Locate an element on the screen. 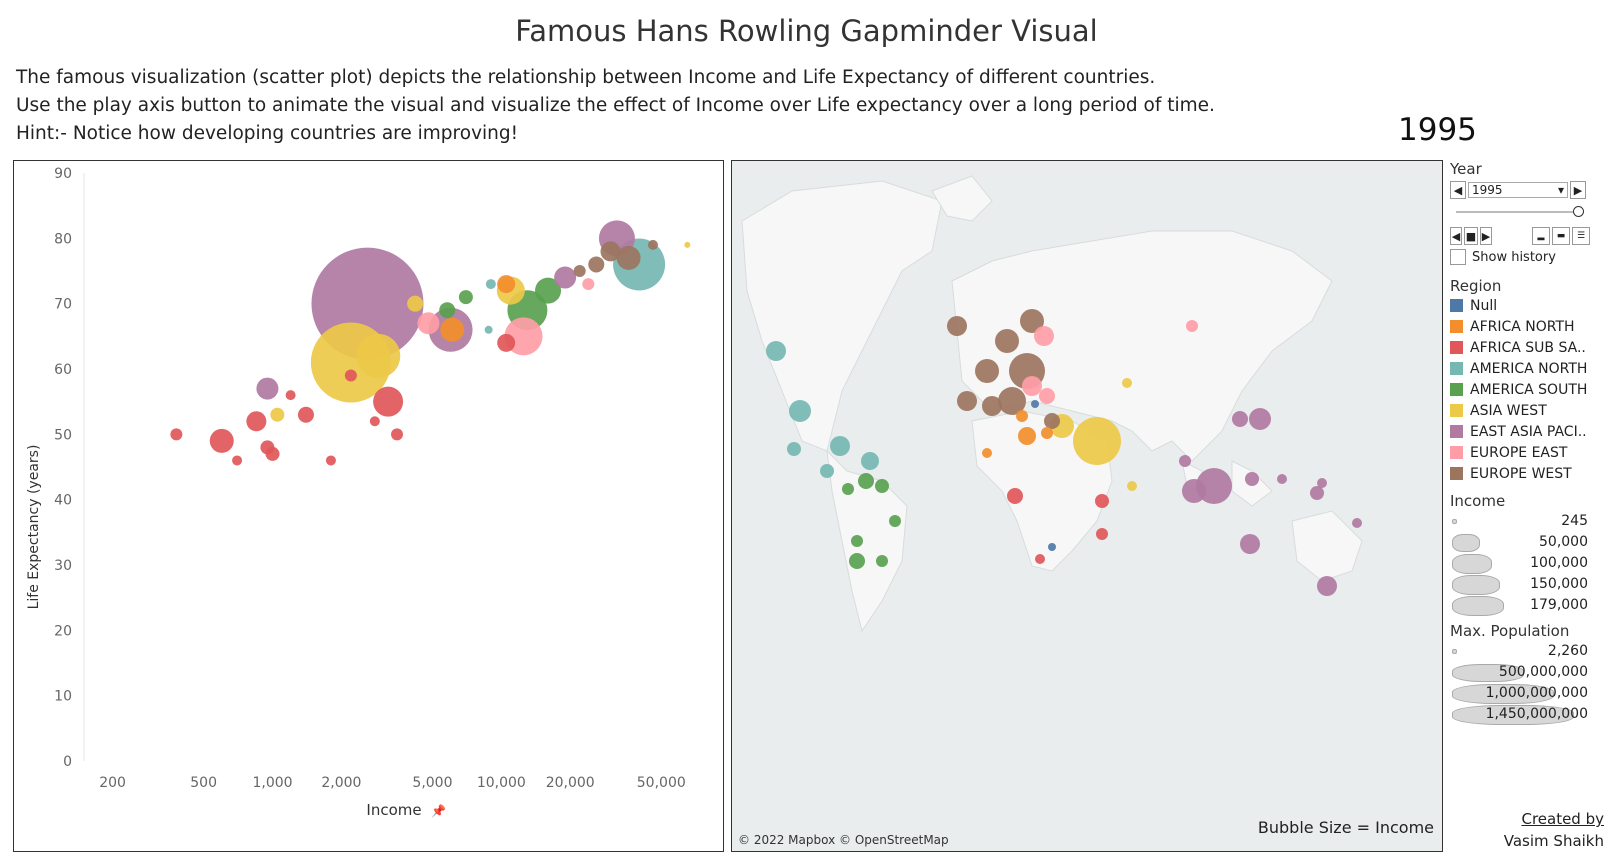  playback-controls: ◀ ■ ▶ ▂ ▬ ☰ is located at coordinates (1520, 236).